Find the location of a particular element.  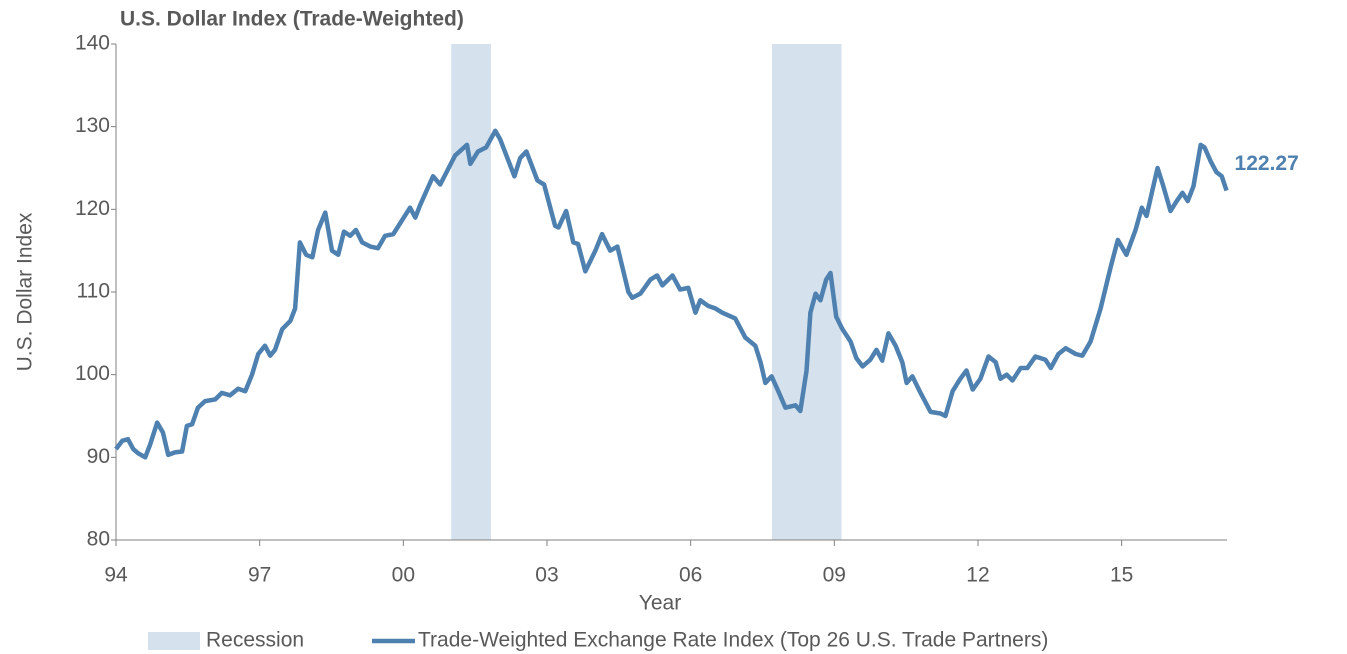

legend-swatch is located at coordinates (174, 641).